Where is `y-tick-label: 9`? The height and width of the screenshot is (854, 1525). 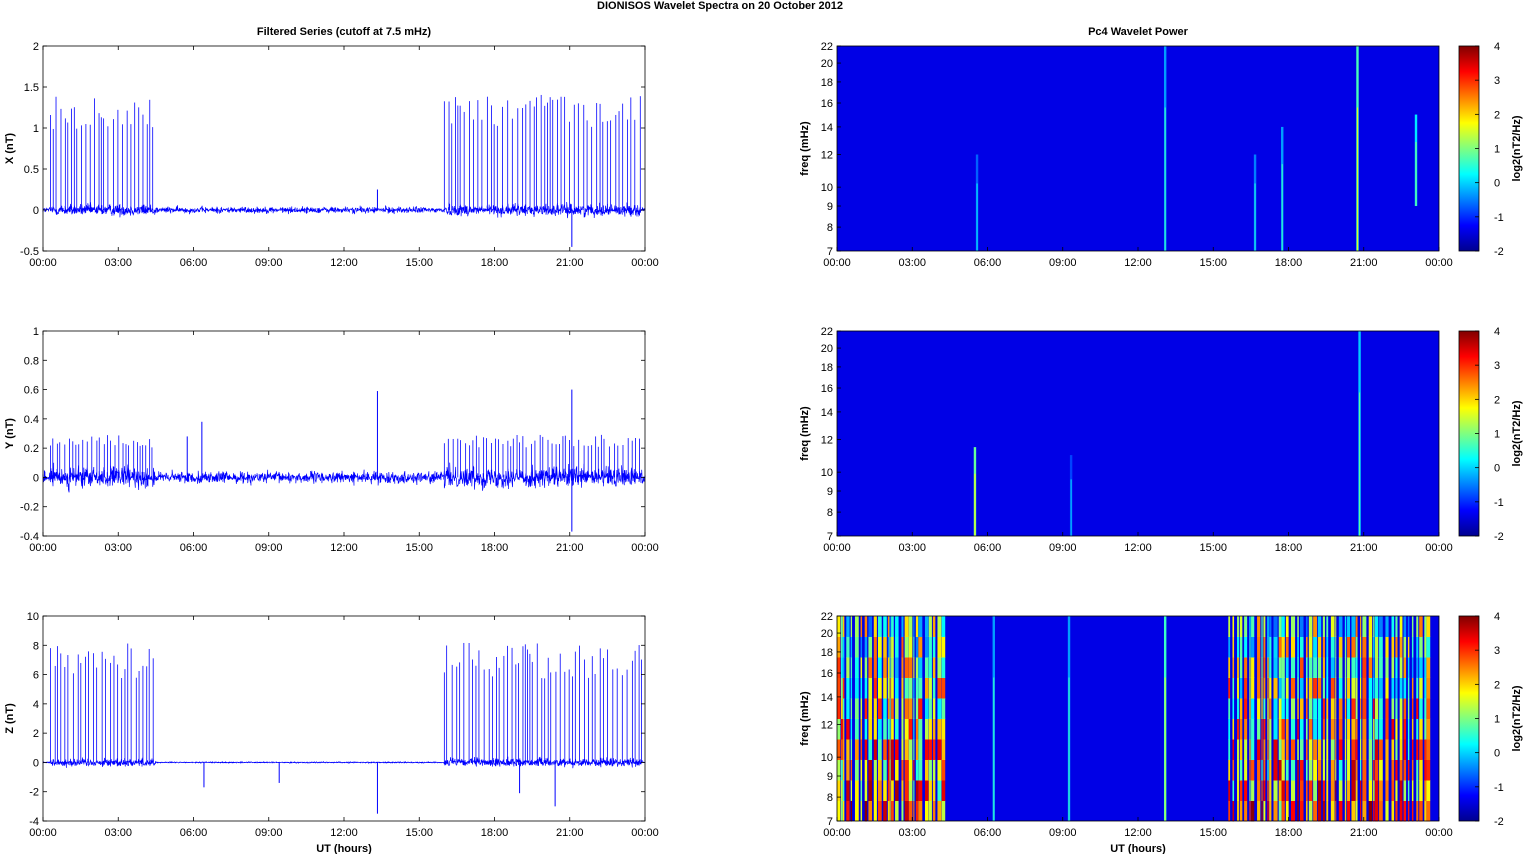 y-tick-label: 9 is located at coordinates (830, 492).